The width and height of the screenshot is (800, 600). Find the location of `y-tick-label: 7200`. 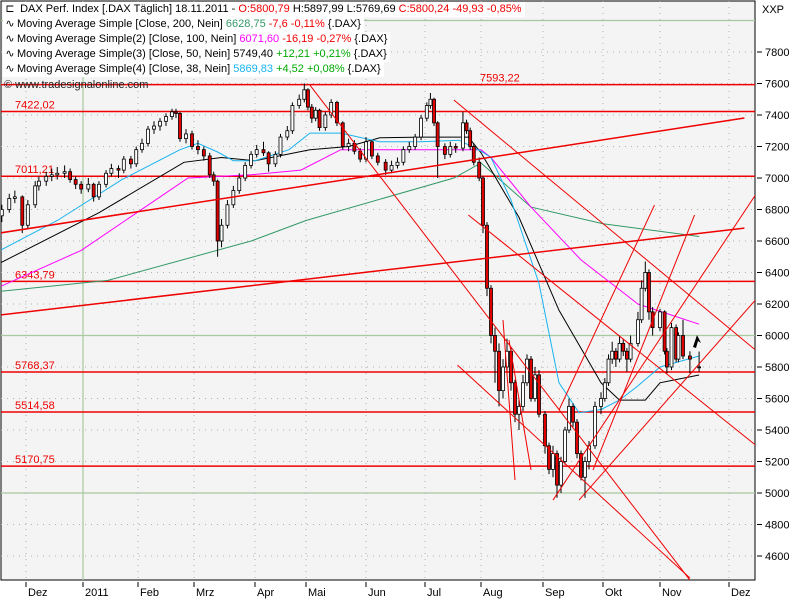

y-tick-label: 7200 is located at coordinates (777, 148).